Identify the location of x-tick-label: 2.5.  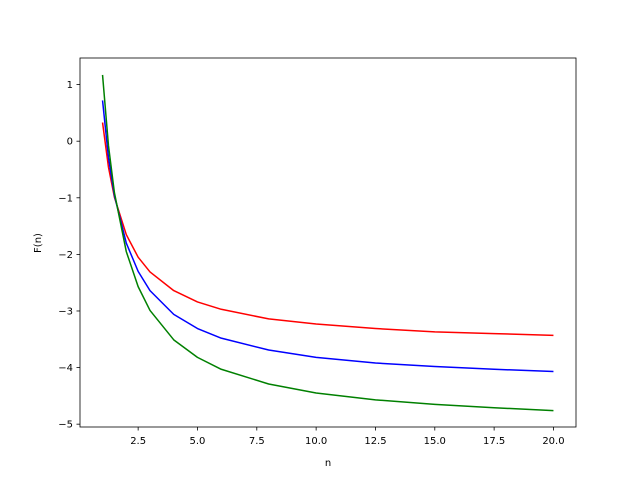
(138, 441).